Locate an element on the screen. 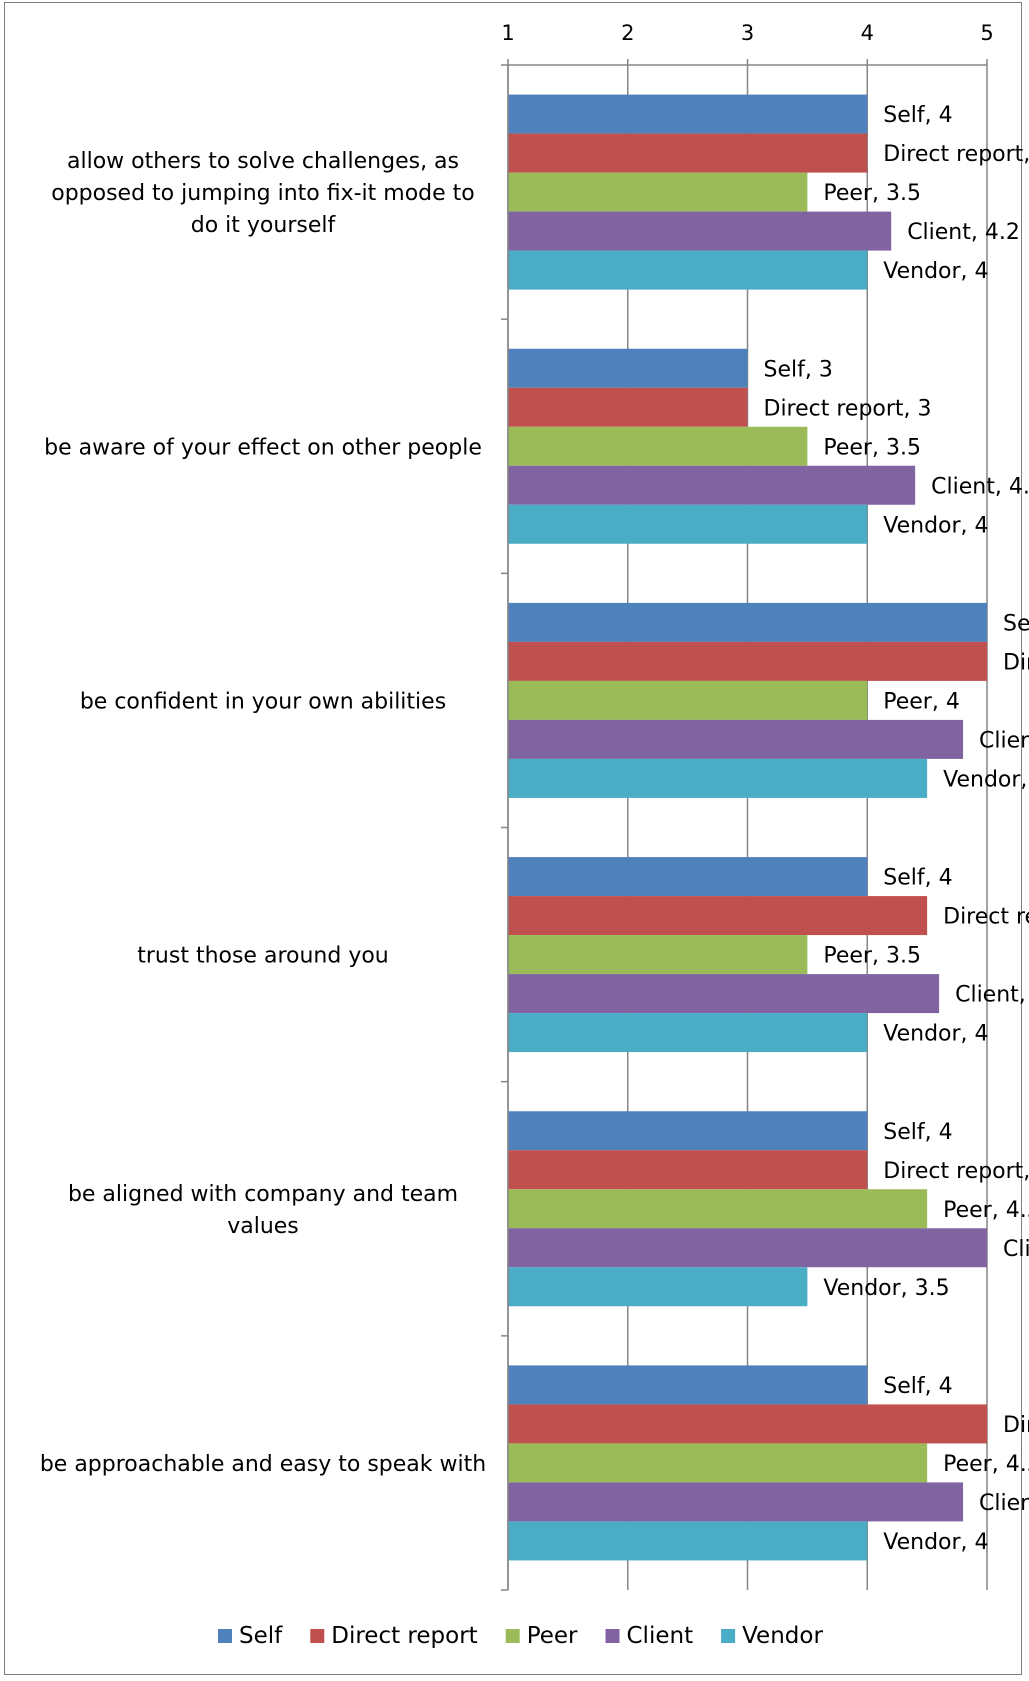  data-label: Client, 4.6 is located at coordinates (992, 995).